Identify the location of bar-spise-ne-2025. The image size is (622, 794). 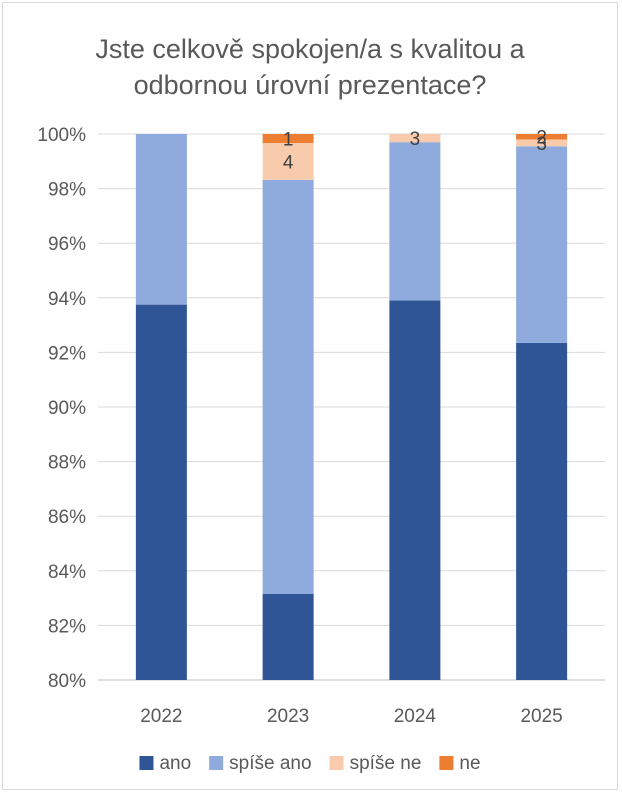
(542, 143).